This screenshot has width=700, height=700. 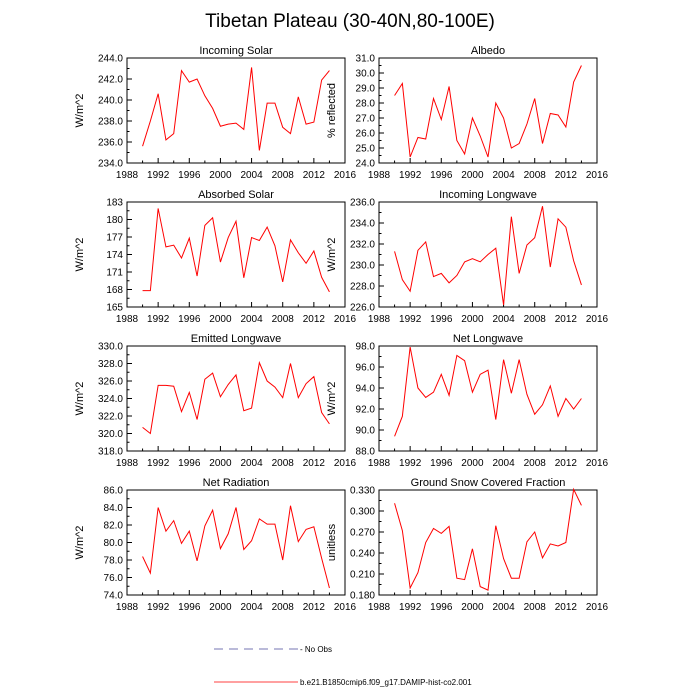 What do you see at coordinates (366, 104) in the screenshot?
I see `y-tick-label: 28.0` at bounding box center [366, 104].